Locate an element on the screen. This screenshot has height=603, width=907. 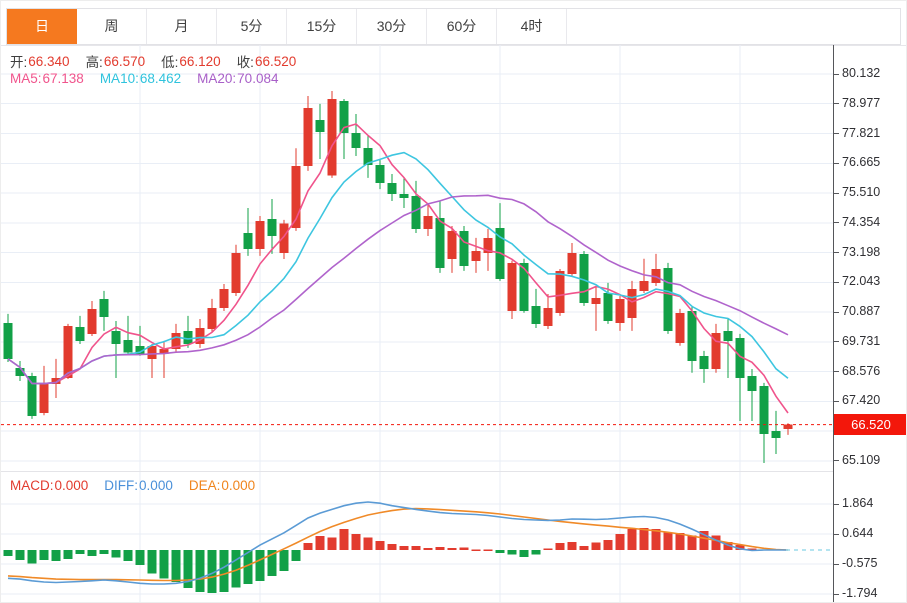
ma5-value: 67.138 is located at coordinates (63, 78).